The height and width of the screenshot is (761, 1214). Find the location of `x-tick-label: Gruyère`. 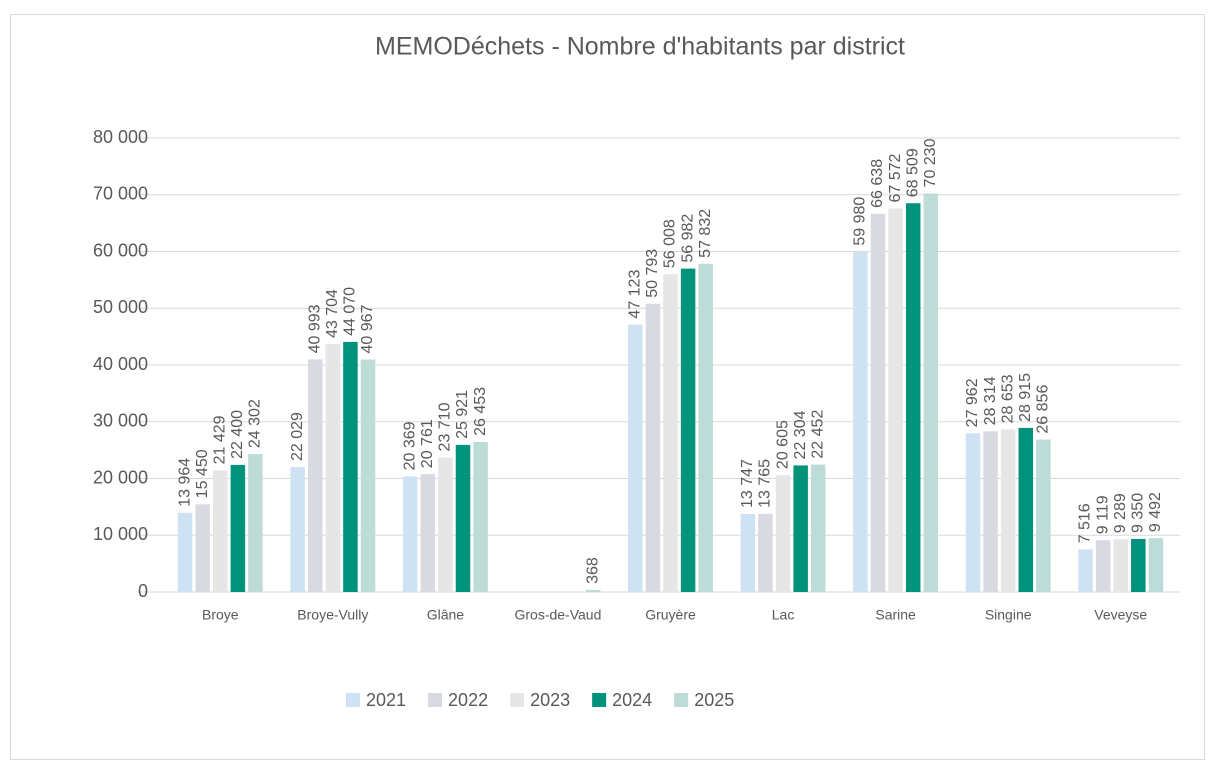

x-tick-label: Gruyère is located at coordinates (670, 615).